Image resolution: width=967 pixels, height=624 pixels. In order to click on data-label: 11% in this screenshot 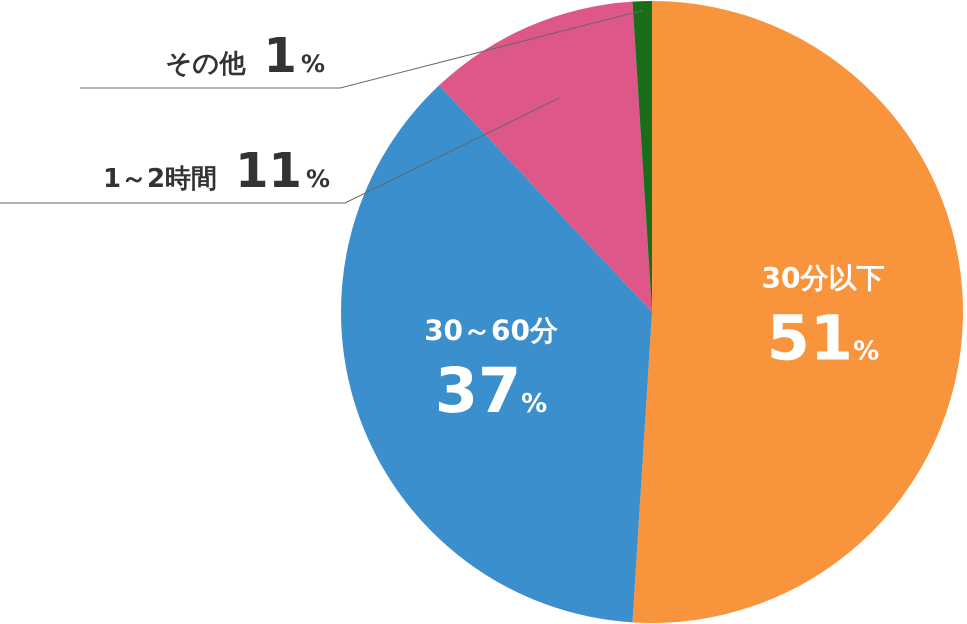, I will do `click(282, 171)`.